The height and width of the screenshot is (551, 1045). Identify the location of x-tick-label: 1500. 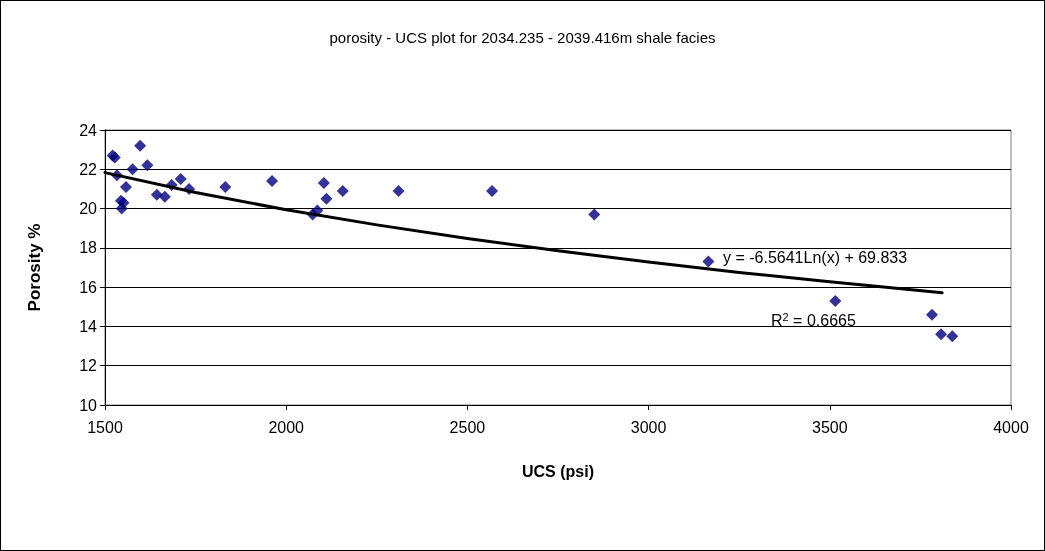
(105, 427).